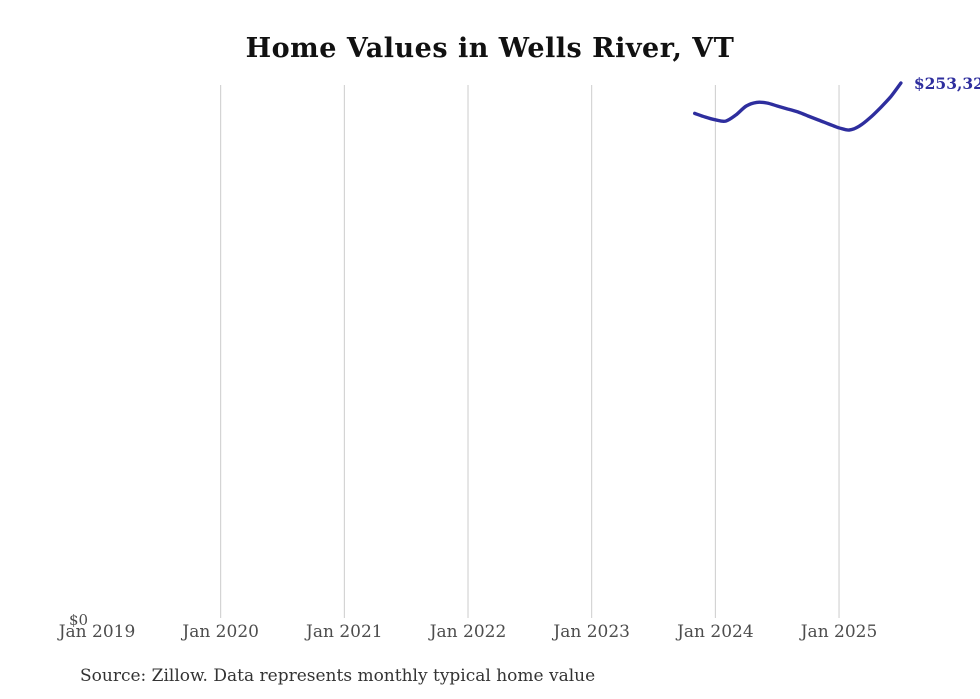 This screenshot has width=980, height=699. Describe the element at coordinates (839, 632) in the screenshot. I see `x-tick-label: Jan 2025` at that location.